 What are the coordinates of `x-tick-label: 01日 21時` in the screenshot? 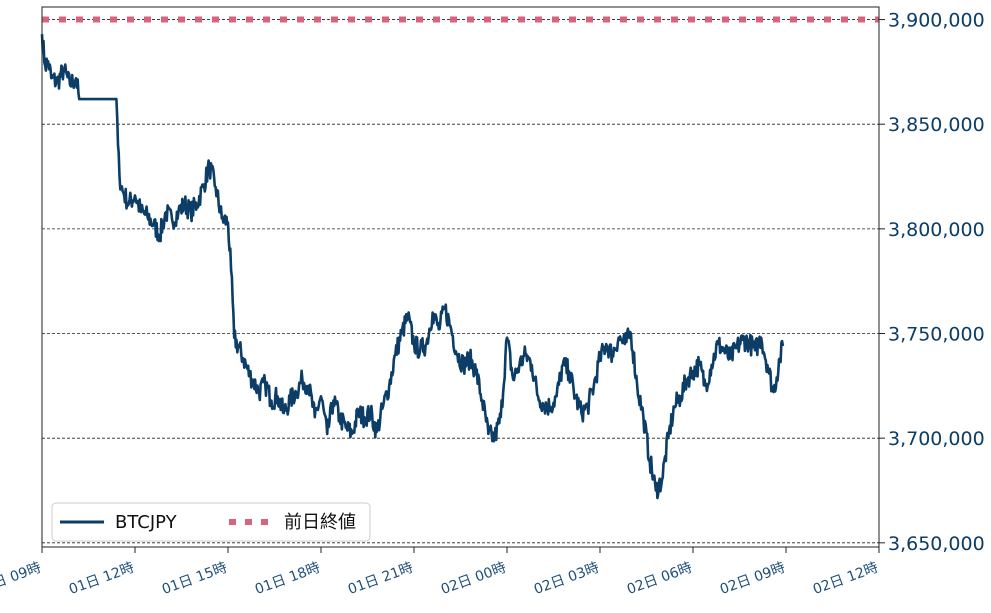 It's located at (380, 579).